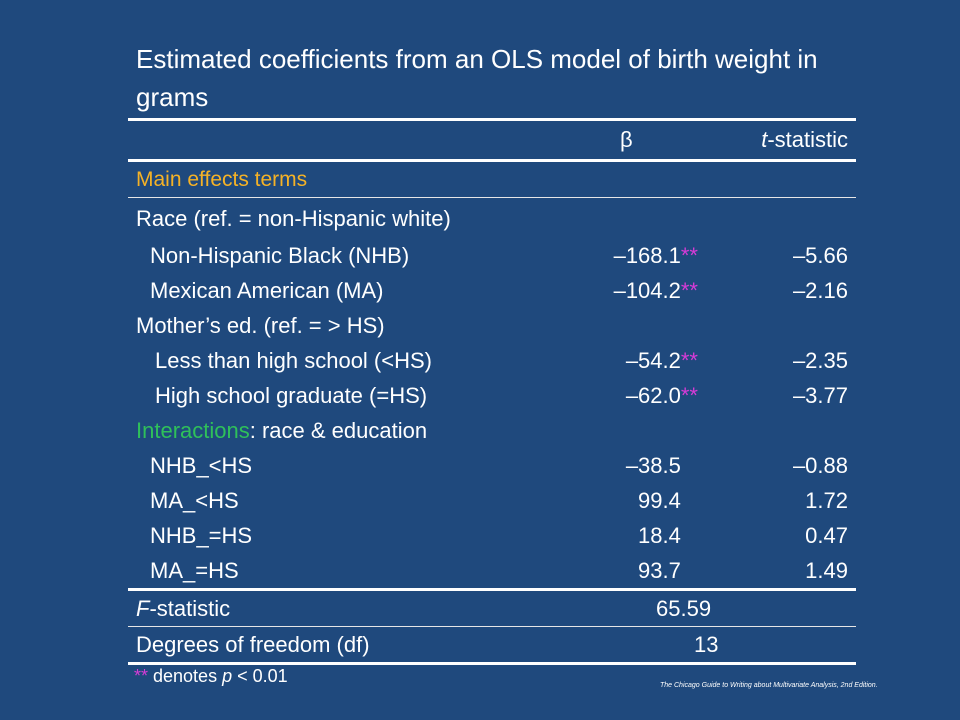 Image resolution: width=960 pixels, height=720 pixels. I want to click on interactions-colored: Interactions, so click(193, 430).